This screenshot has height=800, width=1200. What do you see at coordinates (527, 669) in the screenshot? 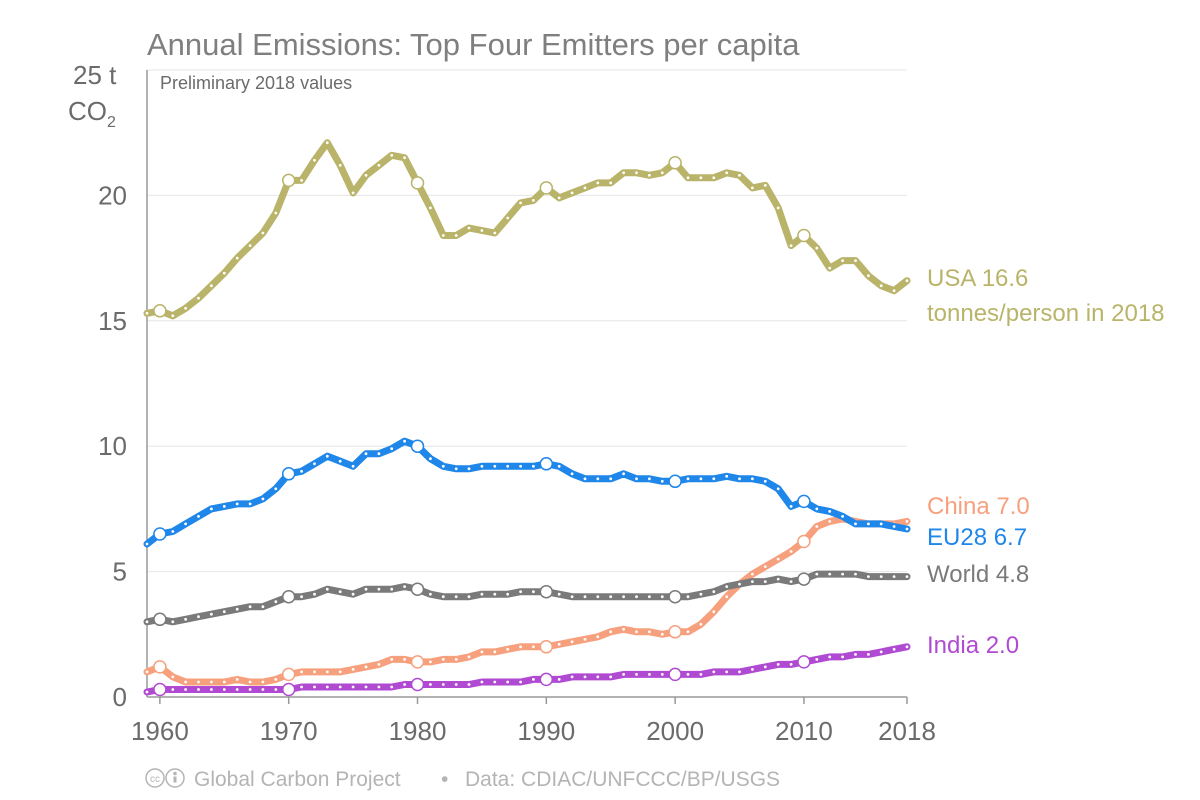
I see `series-line-india` at bounding box center [527, 669].